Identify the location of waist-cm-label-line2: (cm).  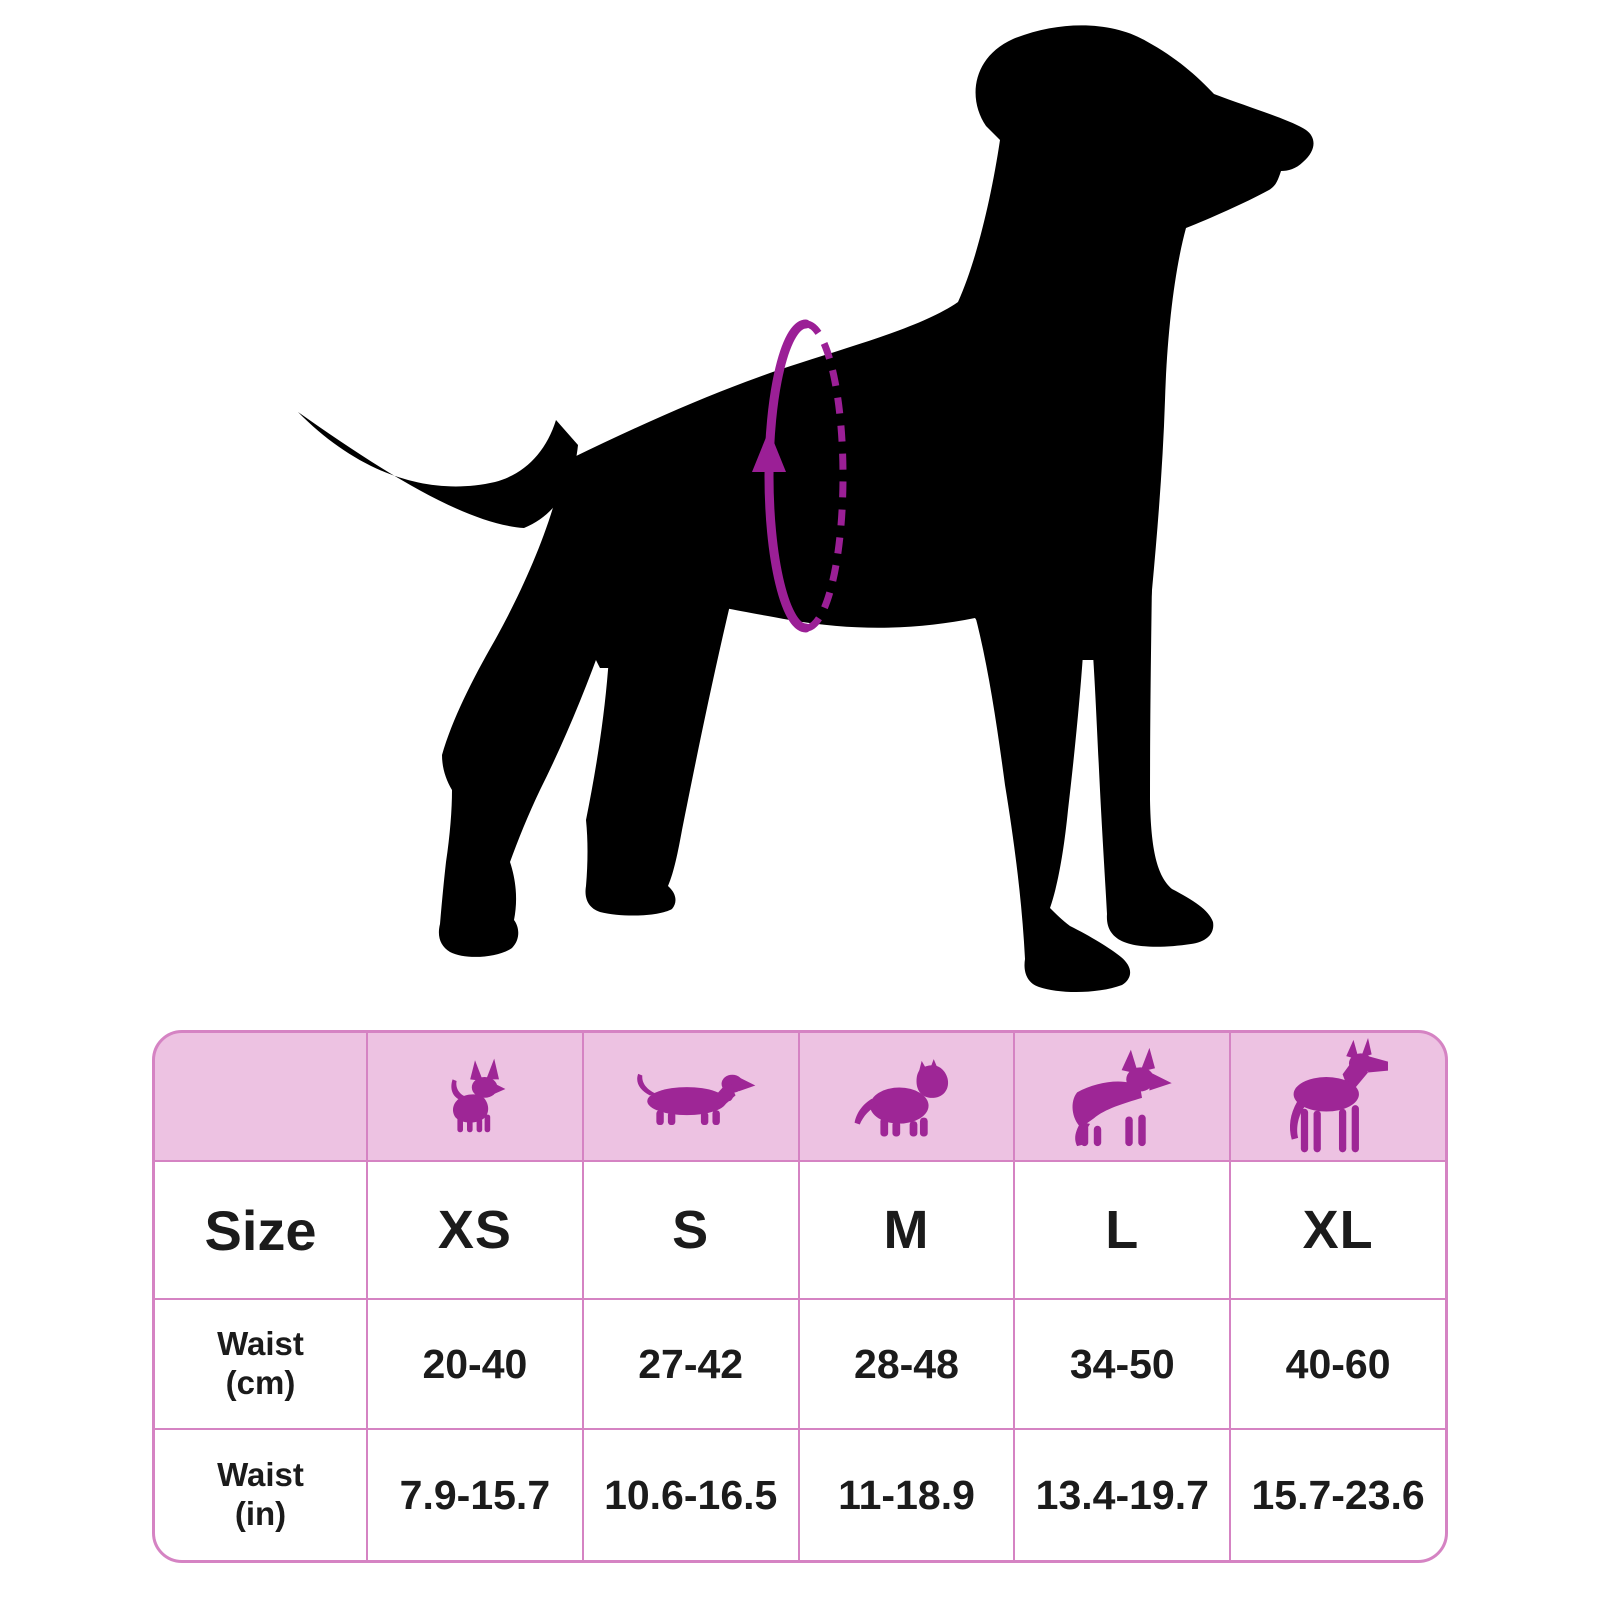
(260, 1382).